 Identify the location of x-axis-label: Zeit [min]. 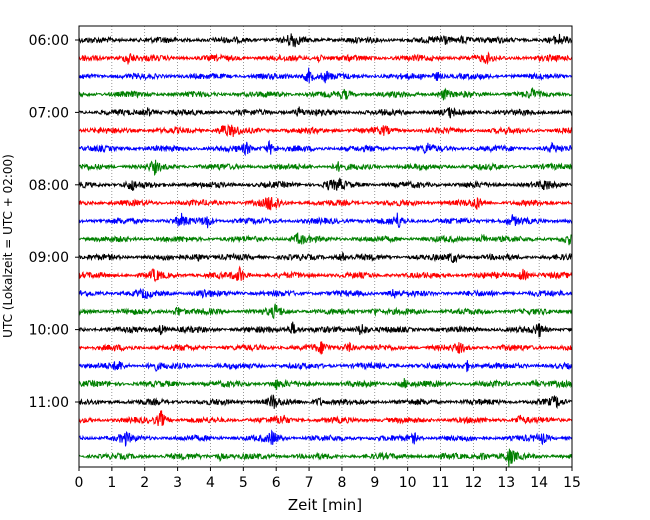
(325, 505).